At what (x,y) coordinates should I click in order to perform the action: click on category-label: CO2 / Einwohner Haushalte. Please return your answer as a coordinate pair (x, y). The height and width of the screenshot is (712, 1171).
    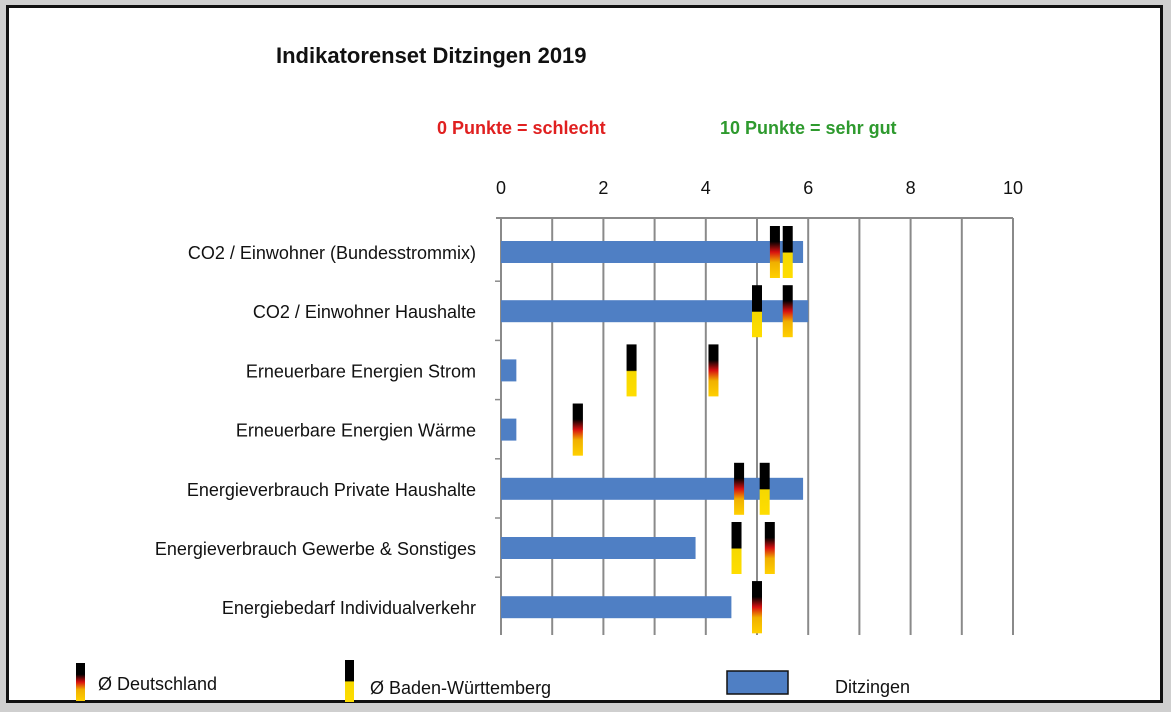
    Looking at the image, I should click on (364, 312).